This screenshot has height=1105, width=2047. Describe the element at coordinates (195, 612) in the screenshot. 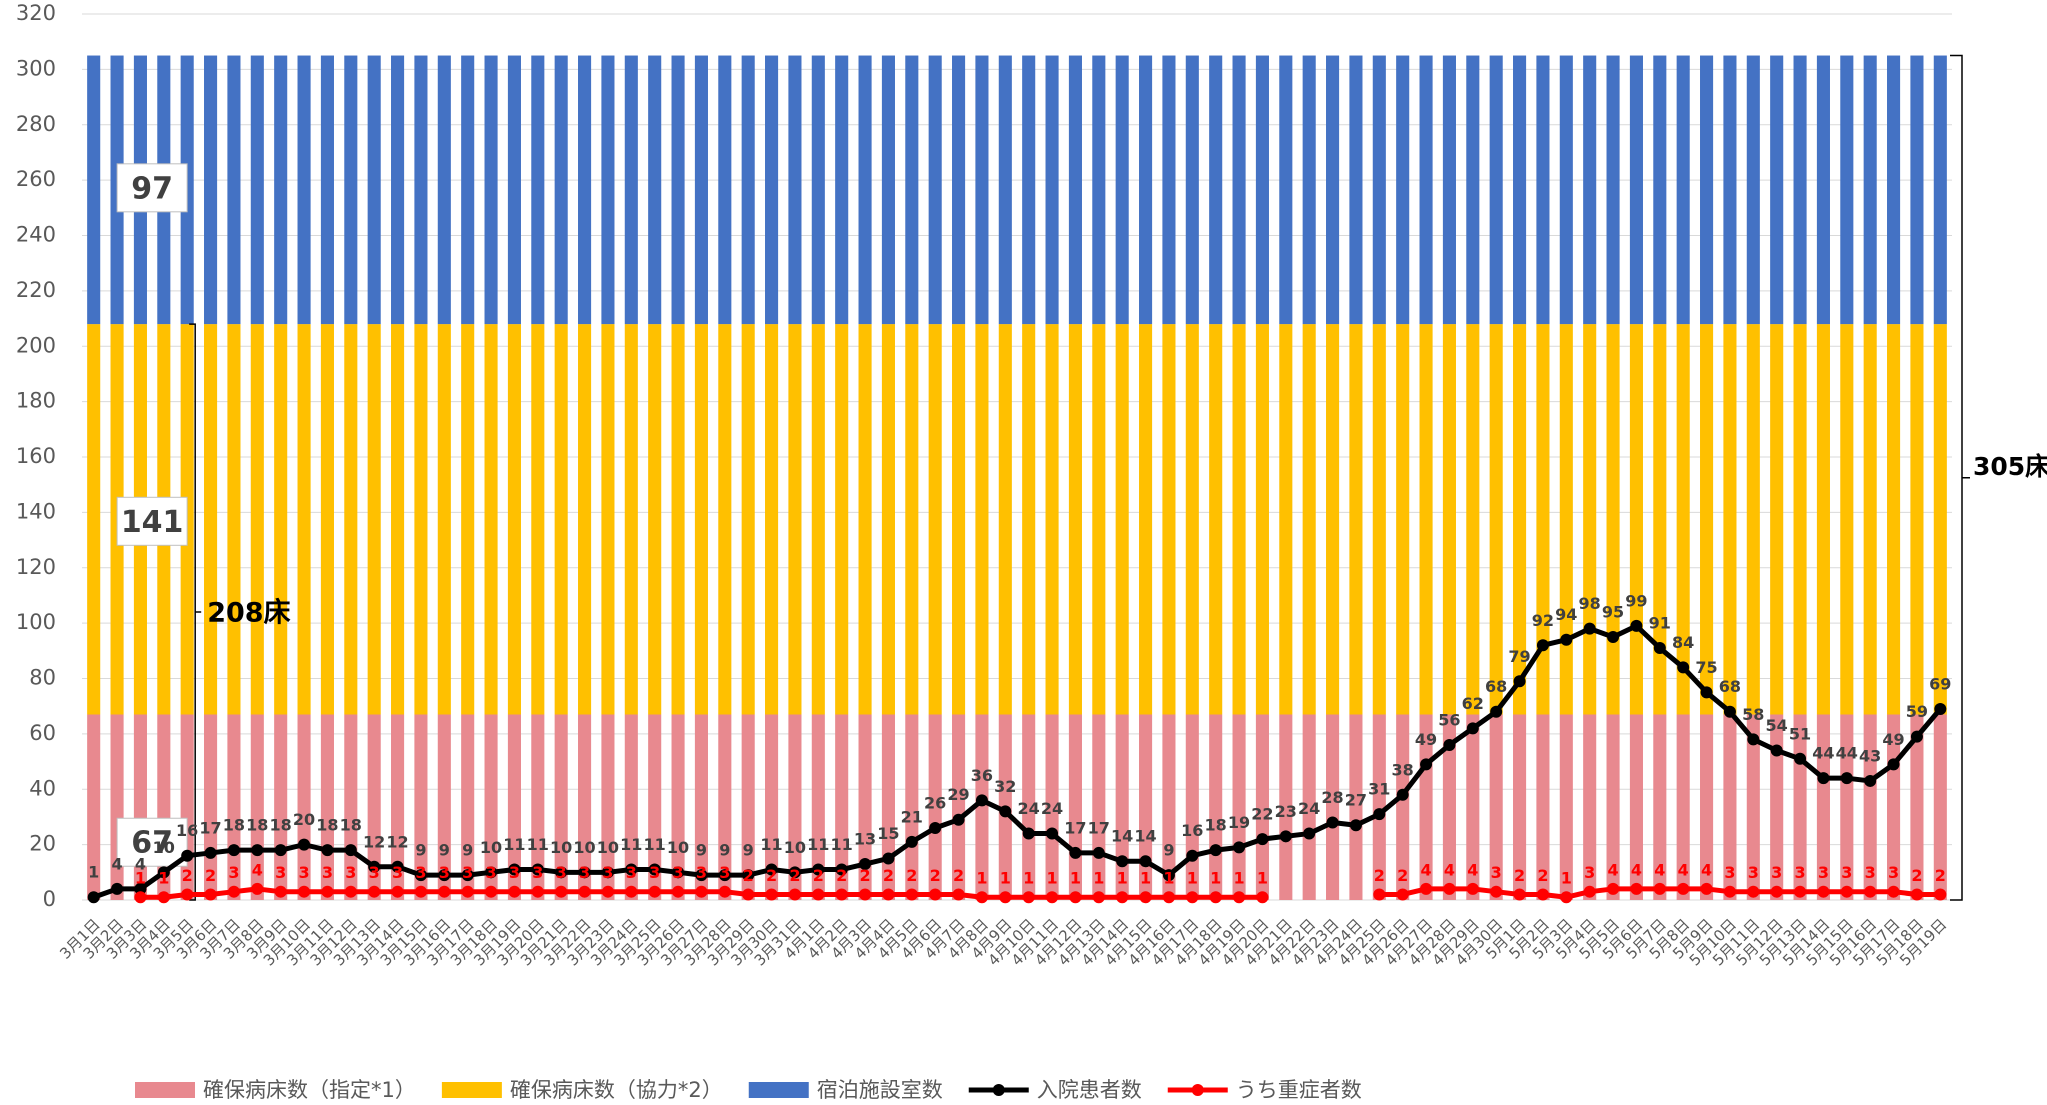

I see `bracket` at that location.